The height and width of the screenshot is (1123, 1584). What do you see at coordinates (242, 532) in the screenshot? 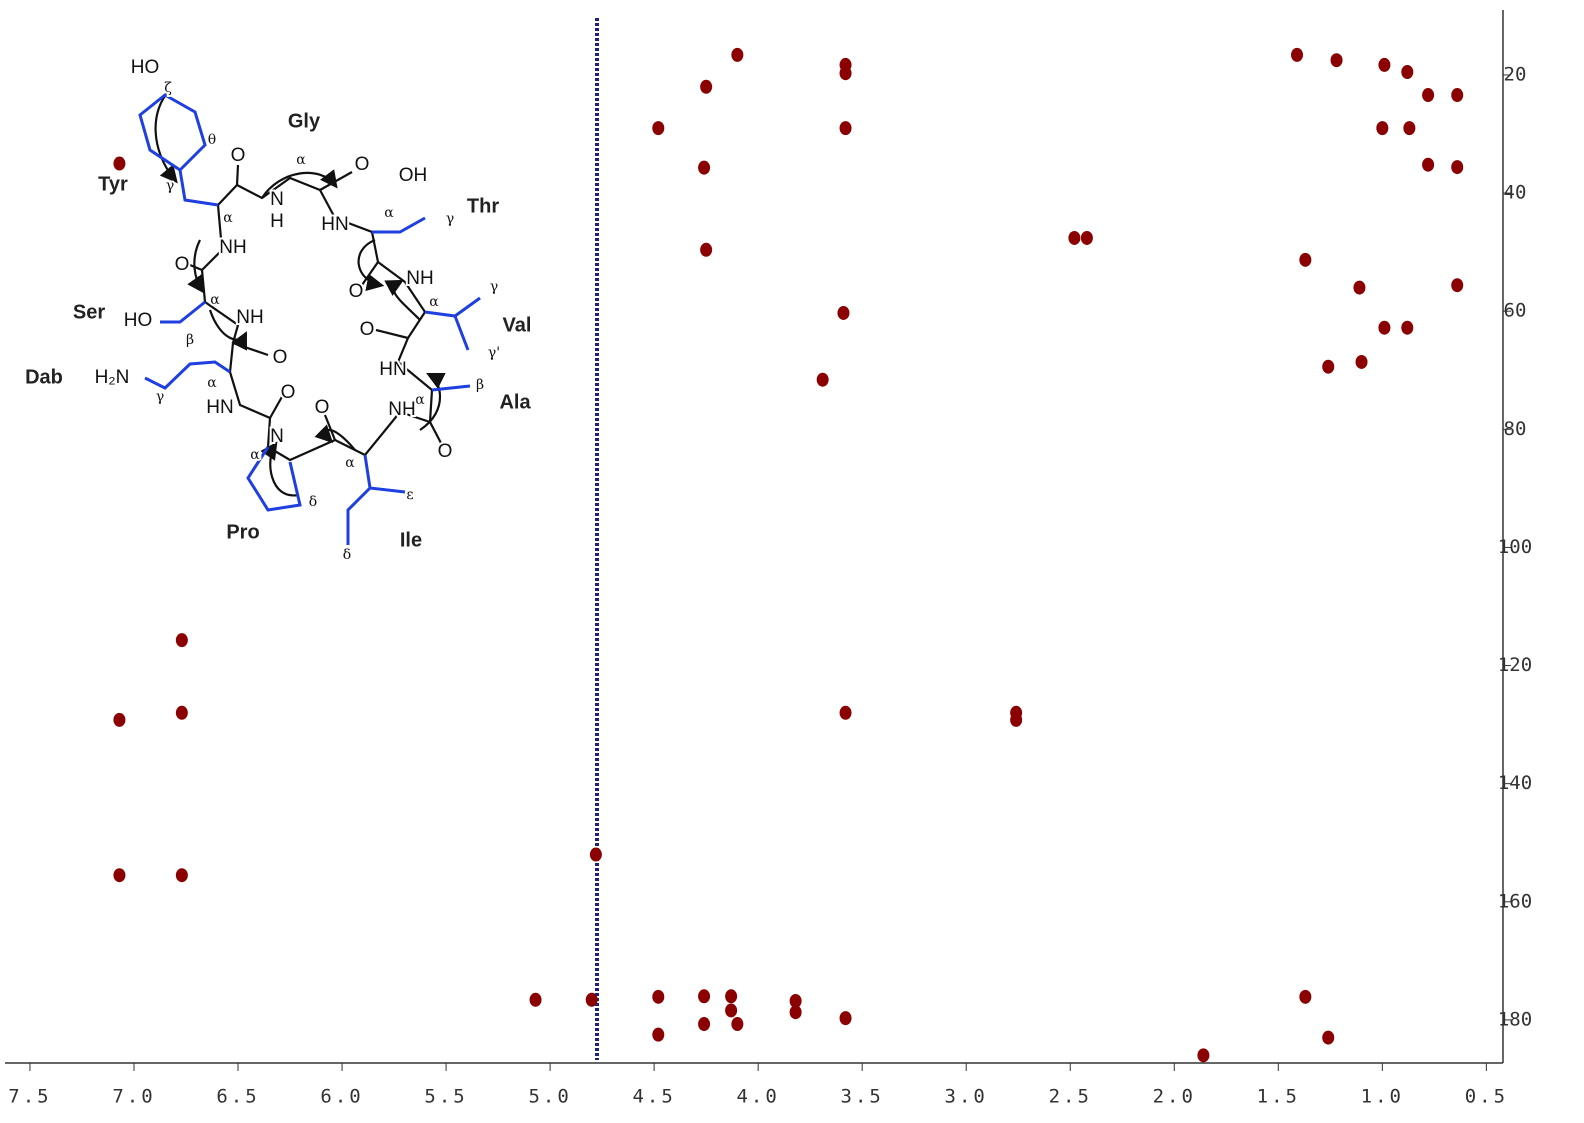
I see `residue-label: Pro` at bounding box center [242, 532].